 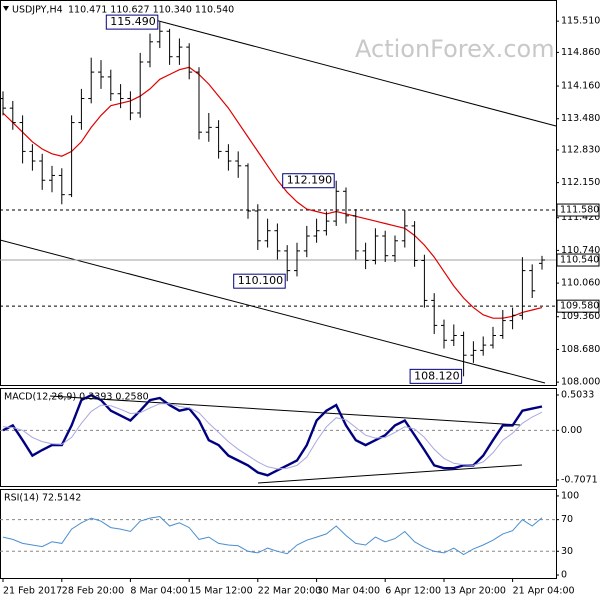 I want to click on level-tag-label: 111.580, so click(x=579, y=210).